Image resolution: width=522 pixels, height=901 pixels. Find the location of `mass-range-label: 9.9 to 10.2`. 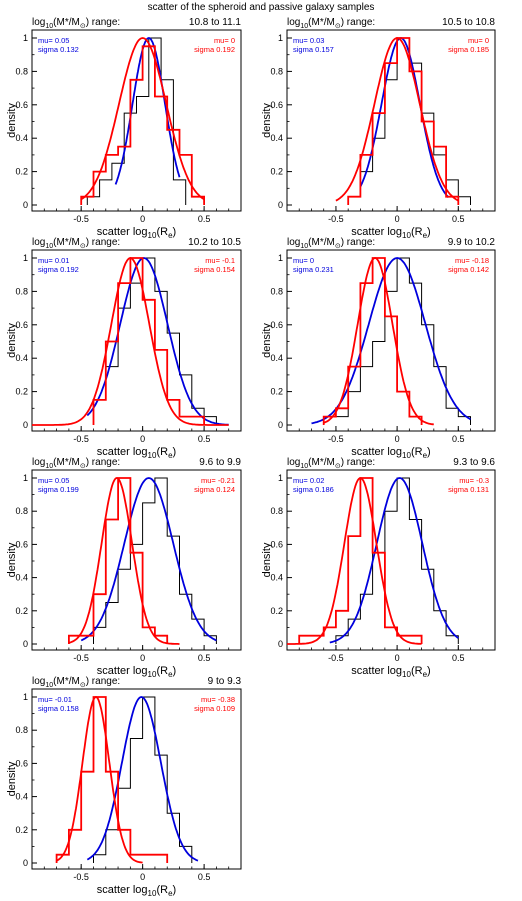

mass-range-label: 9.9 to 10.2 is located at coordinates (472, 242).